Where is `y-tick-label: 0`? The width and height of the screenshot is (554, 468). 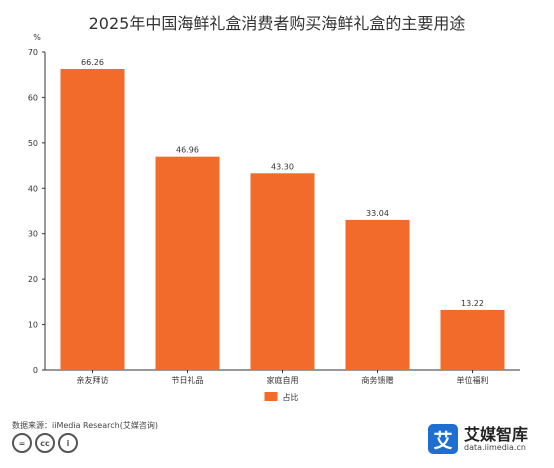
y-tick-label: 0 is located at coordinates (35, 370).